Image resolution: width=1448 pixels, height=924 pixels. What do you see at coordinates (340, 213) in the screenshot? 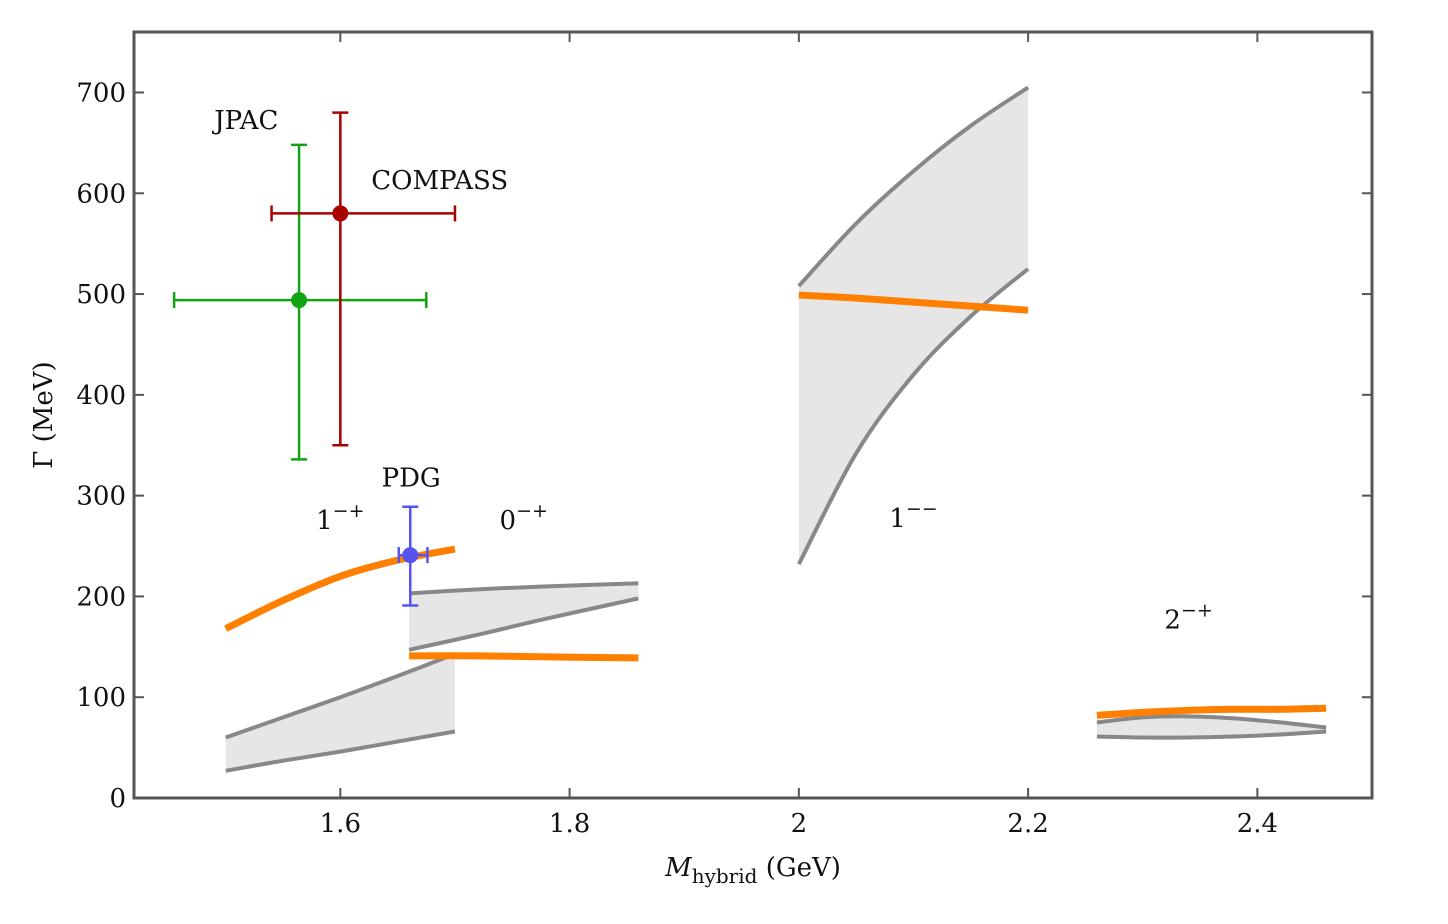
I see `marker-COMPASS` at bounding box center [340, 213].